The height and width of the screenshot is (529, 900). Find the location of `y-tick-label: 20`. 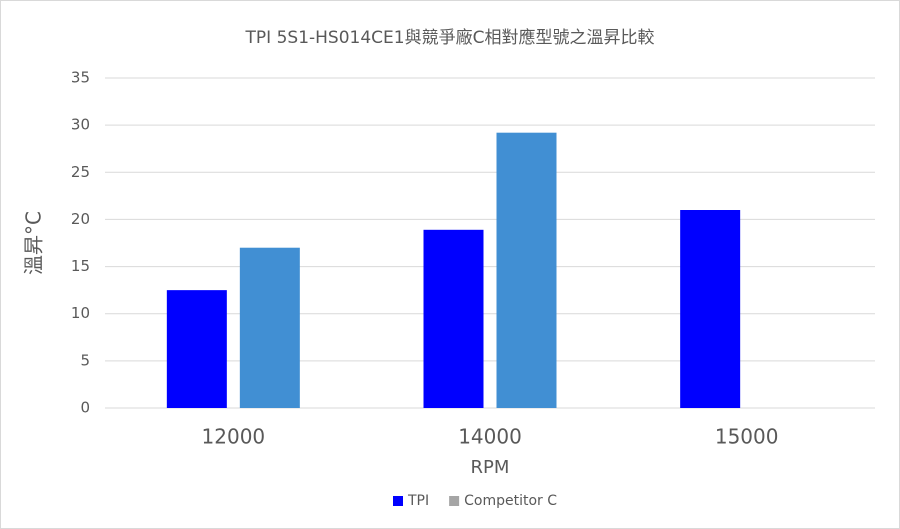

y-tick-label: 20 is located at coordinates (80, 219).